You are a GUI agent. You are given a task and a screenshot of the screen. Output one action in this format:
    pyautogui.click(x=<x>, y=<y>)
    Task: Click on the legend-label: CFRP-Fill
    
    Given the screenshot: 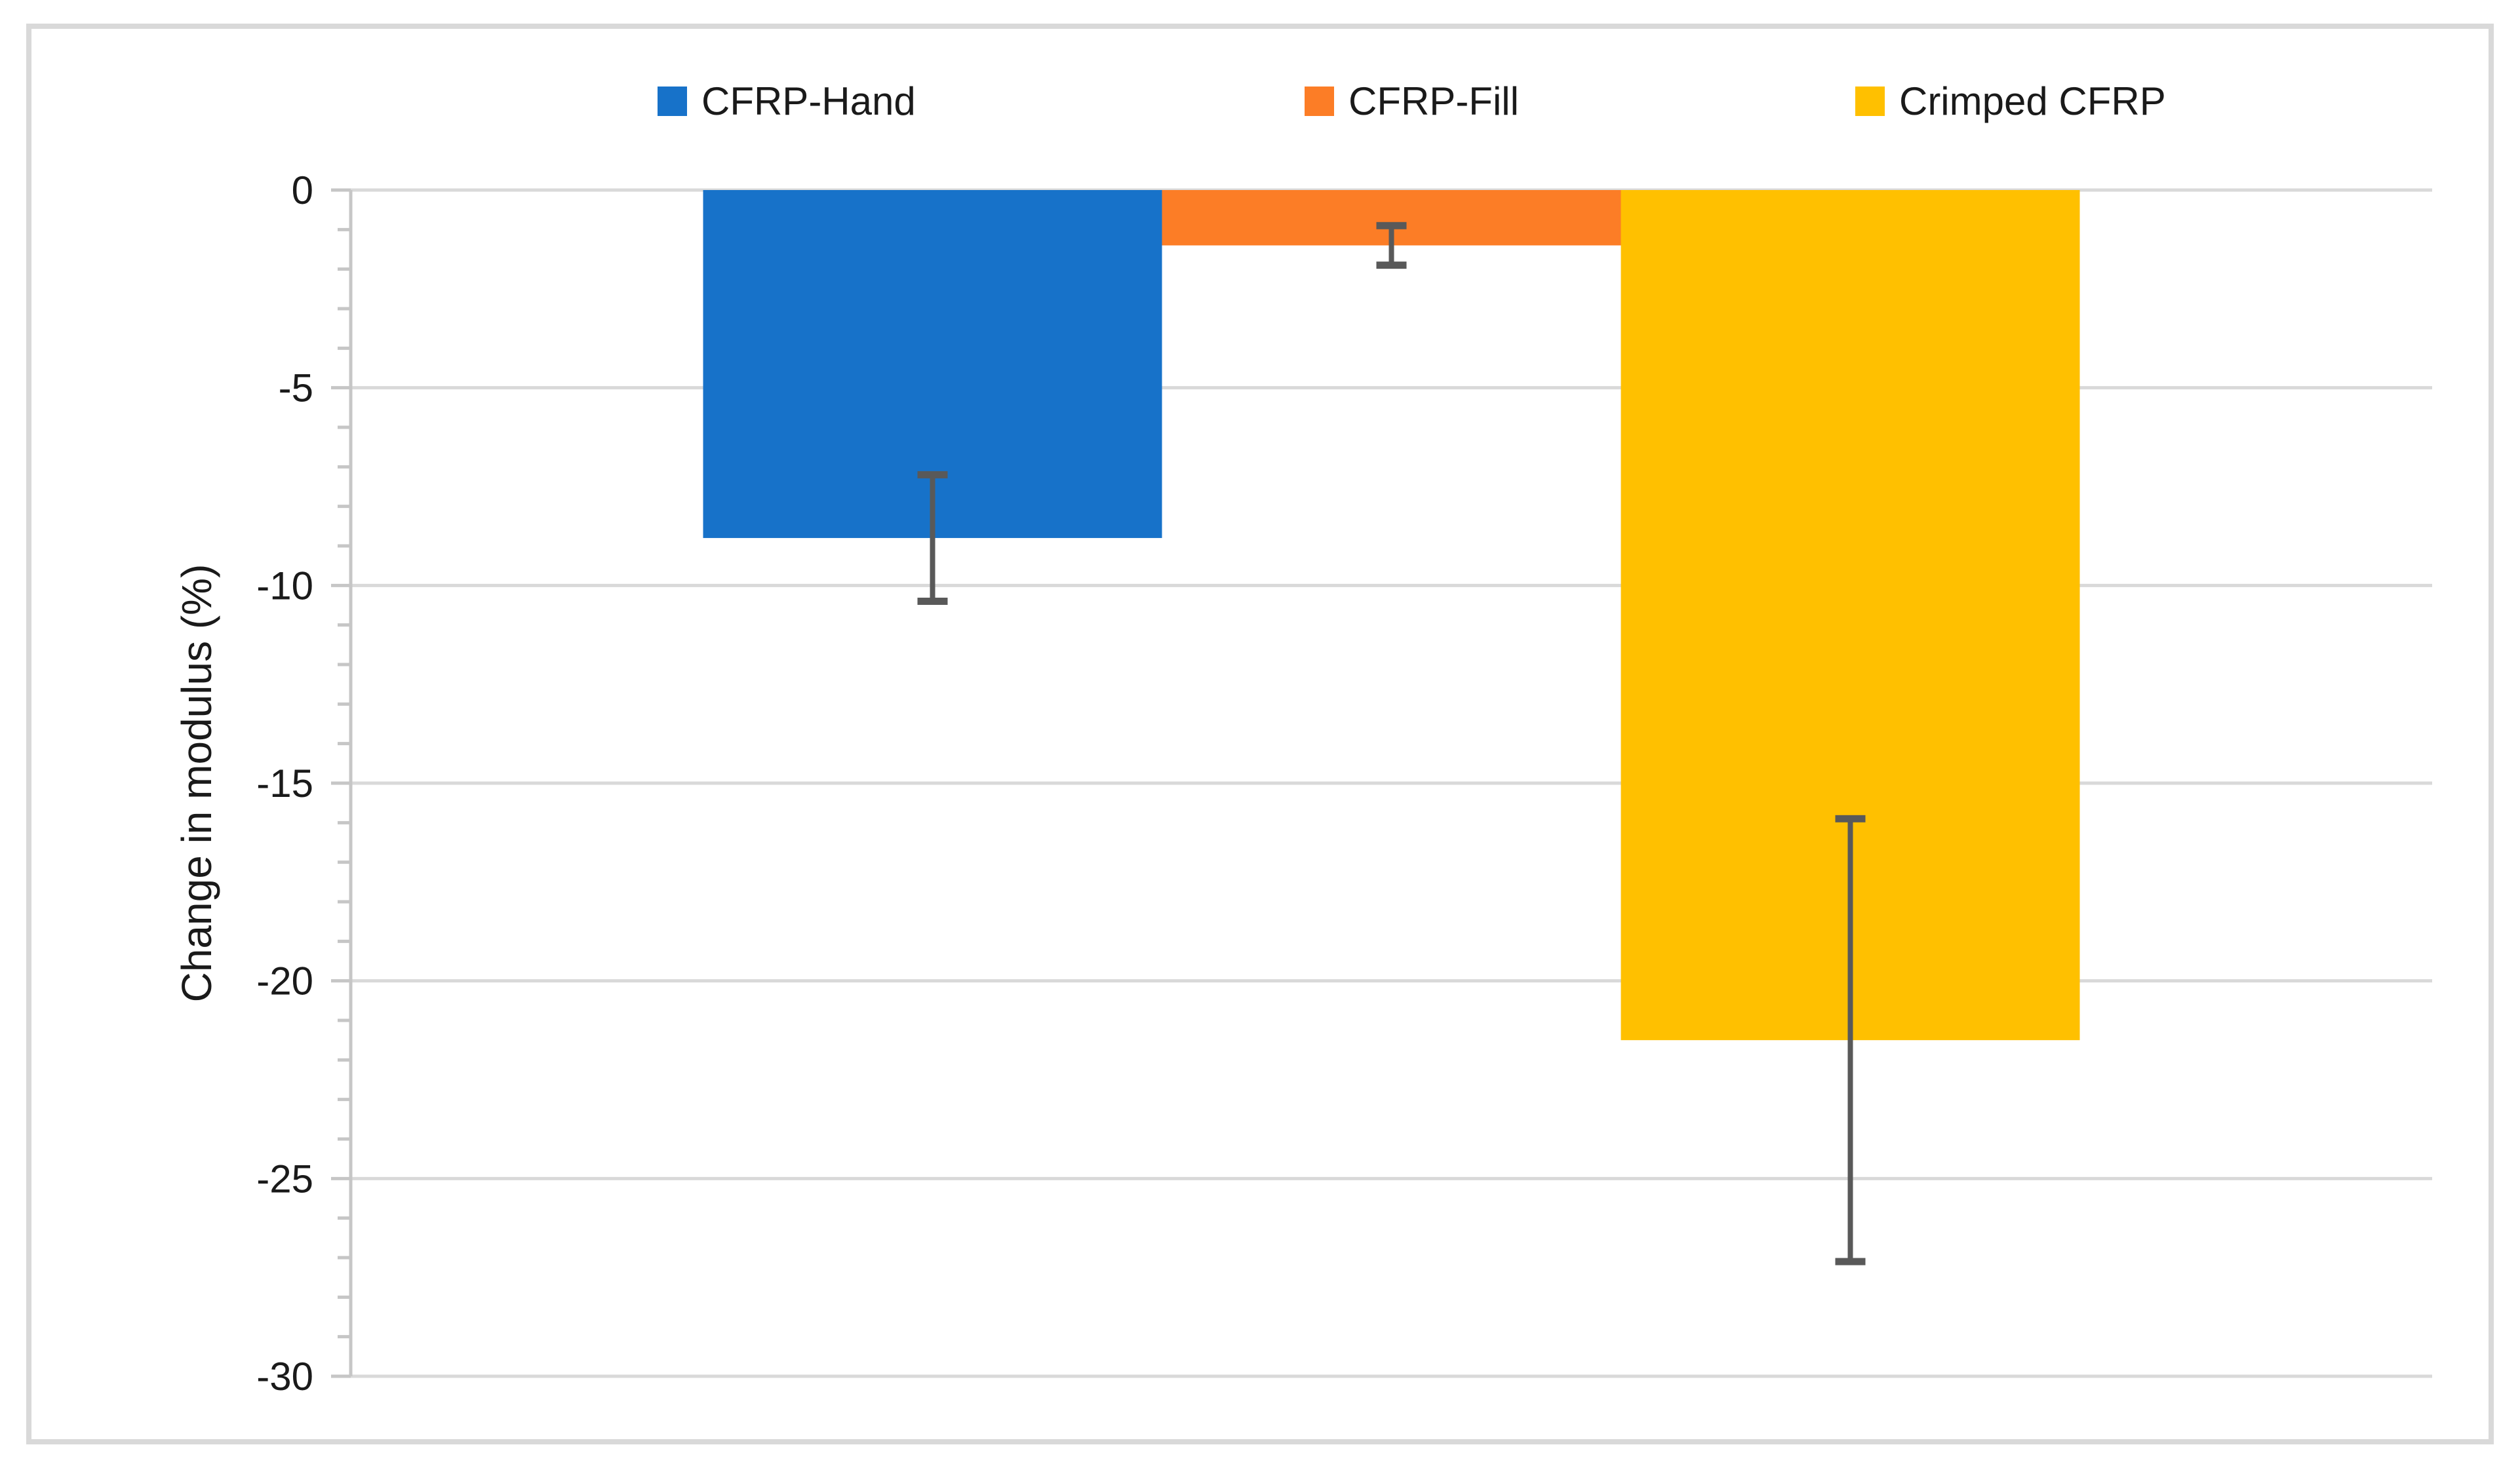 What is the action you would take?
    pyautogui.click(x=1434, y=101)
    